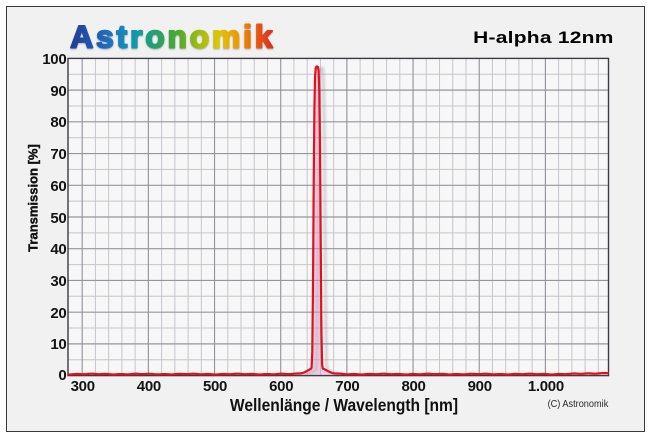  I want to click on svg-text: Astronomik, so click(172, 36).